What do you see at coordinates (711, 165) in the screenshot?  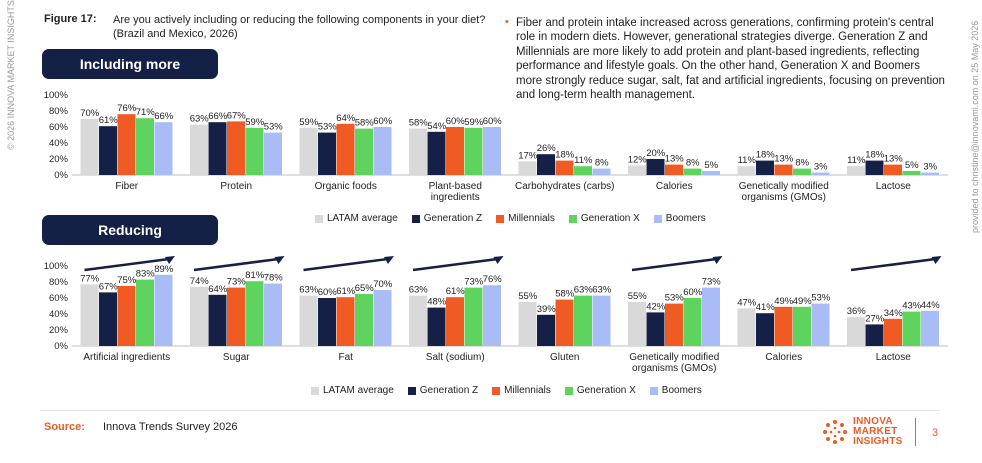 I see `data-label: 5%` at bounding box center [711, 165].